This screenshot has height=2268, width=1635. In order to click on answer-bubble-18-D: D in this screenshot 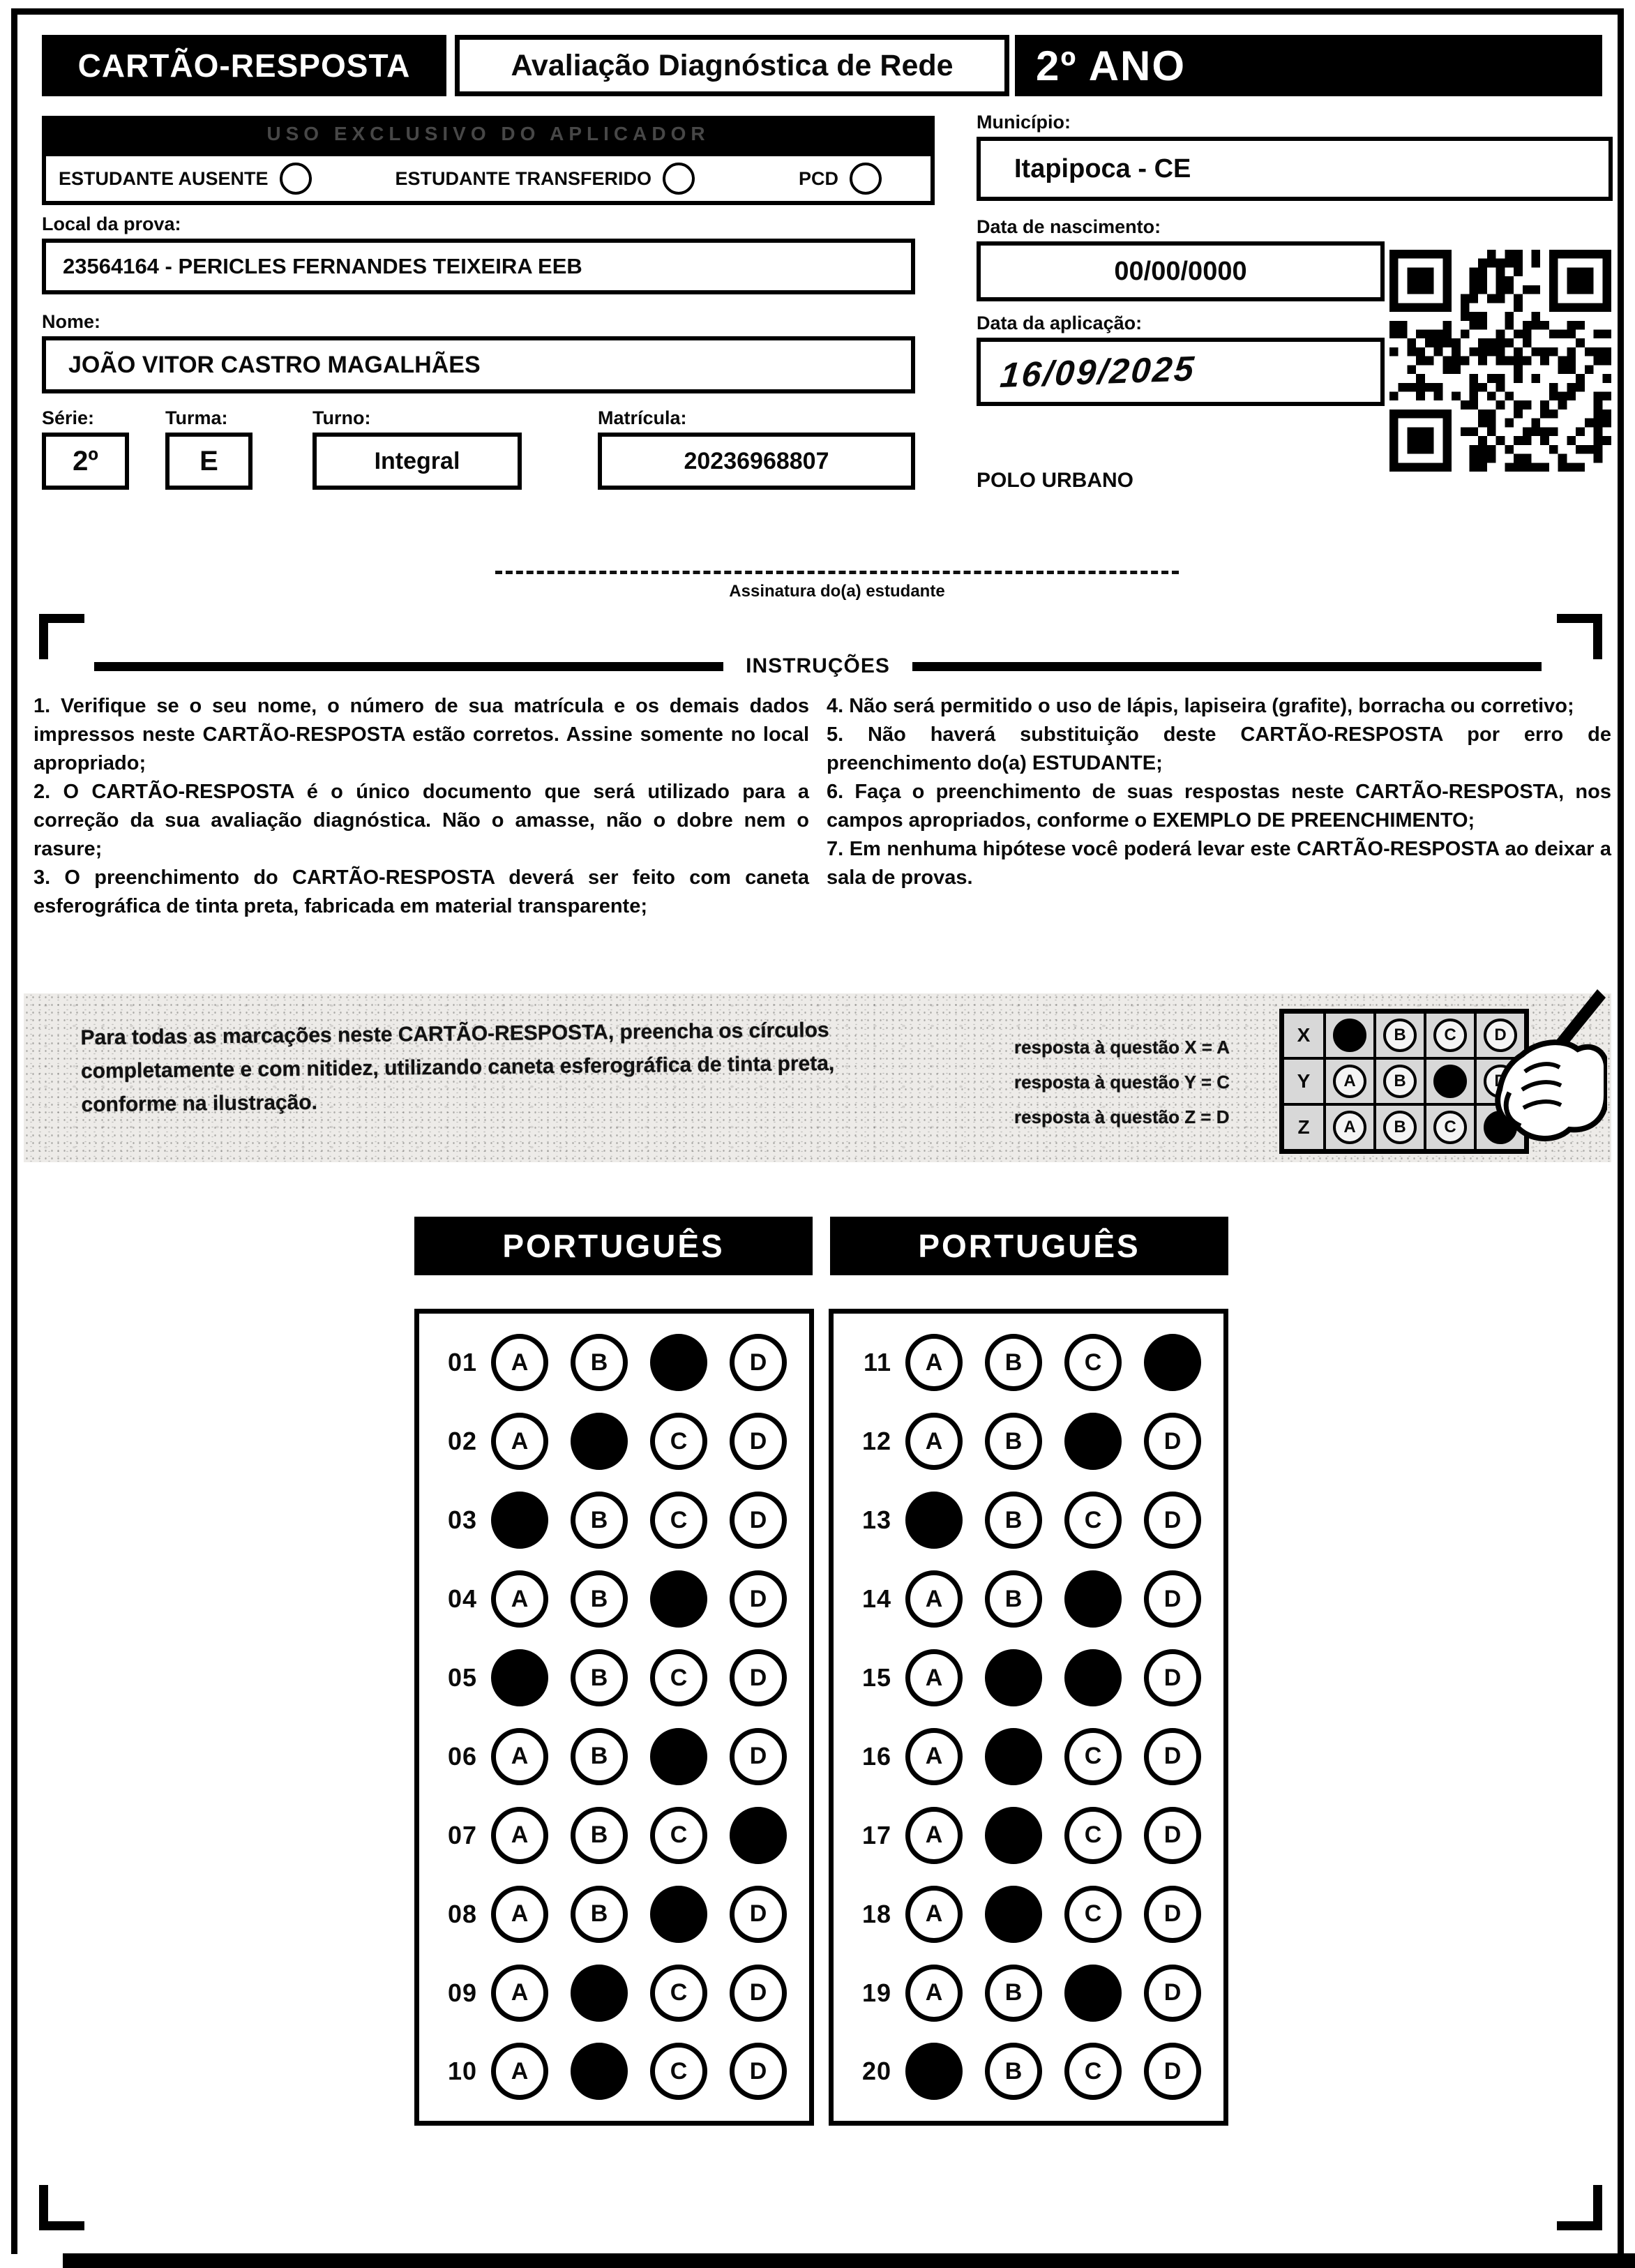, I will do `click(1172, 1914)`.